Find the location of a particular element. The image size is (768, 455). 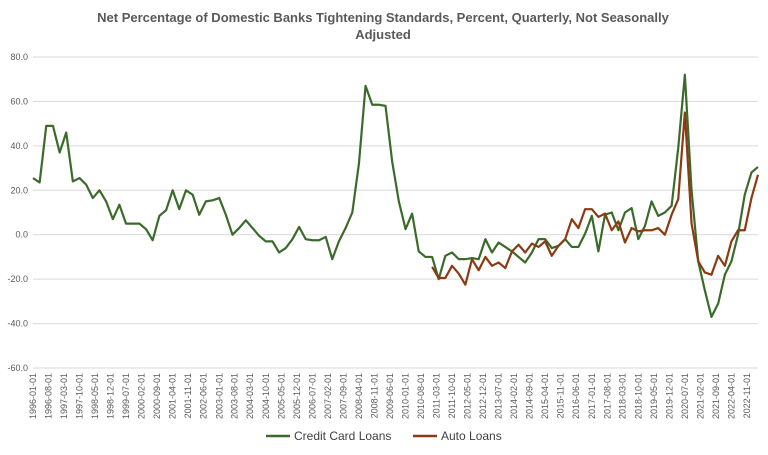

y-tick-label: -20.0 is located at coordinates (17, 279).